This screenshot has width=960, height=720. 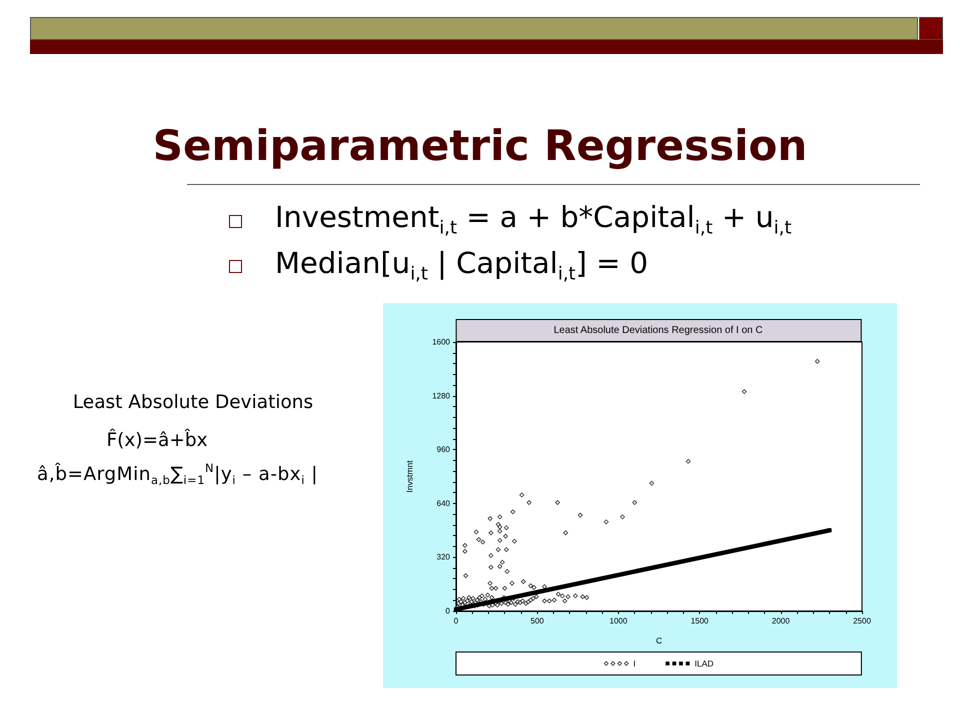 I want to click on y-tick-label: 320, so click(x=443, y=557).